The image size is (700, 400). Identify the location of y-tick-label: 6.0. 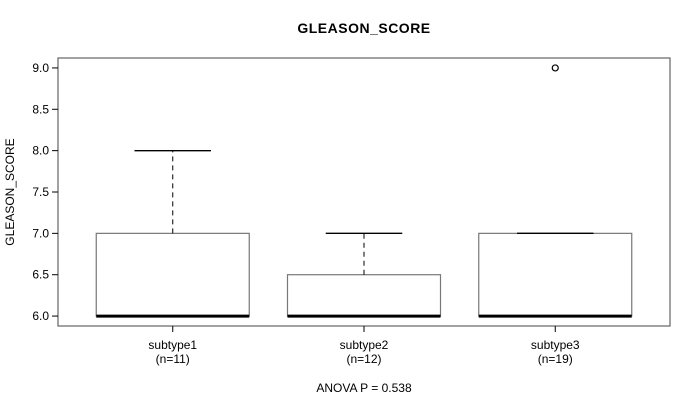
(40, 316).